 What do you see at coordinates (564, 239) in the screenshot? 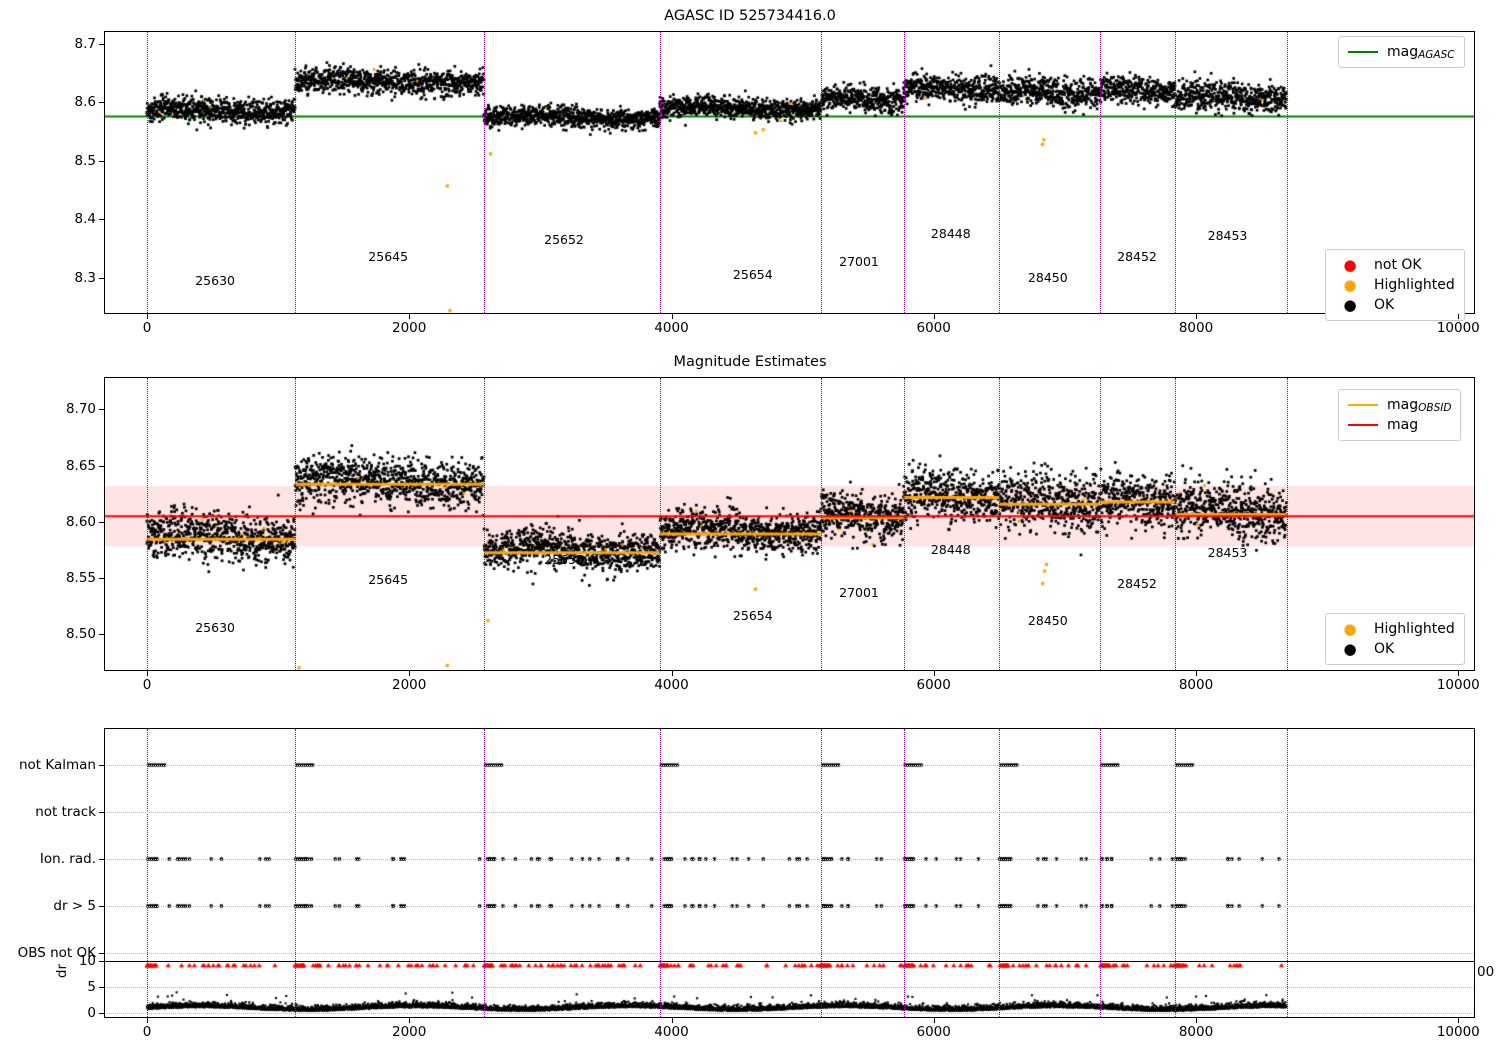
I see `top-obsid-label-25652: 25652` at bounding box center [564, 239].